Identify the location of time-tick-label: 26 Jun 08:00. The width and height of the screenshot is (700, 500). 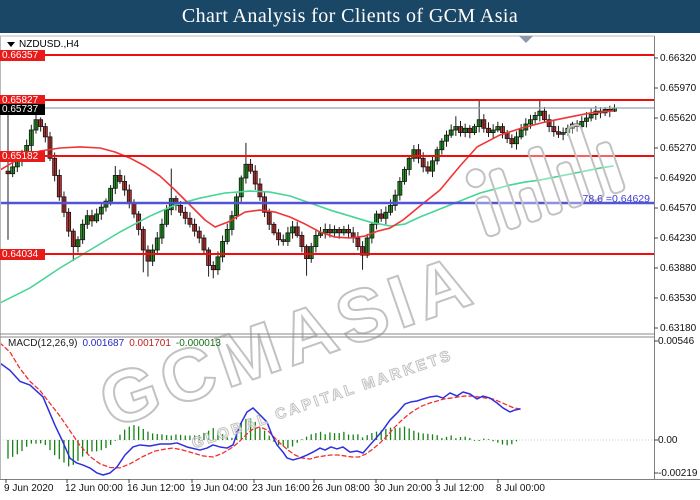
(341, 488).